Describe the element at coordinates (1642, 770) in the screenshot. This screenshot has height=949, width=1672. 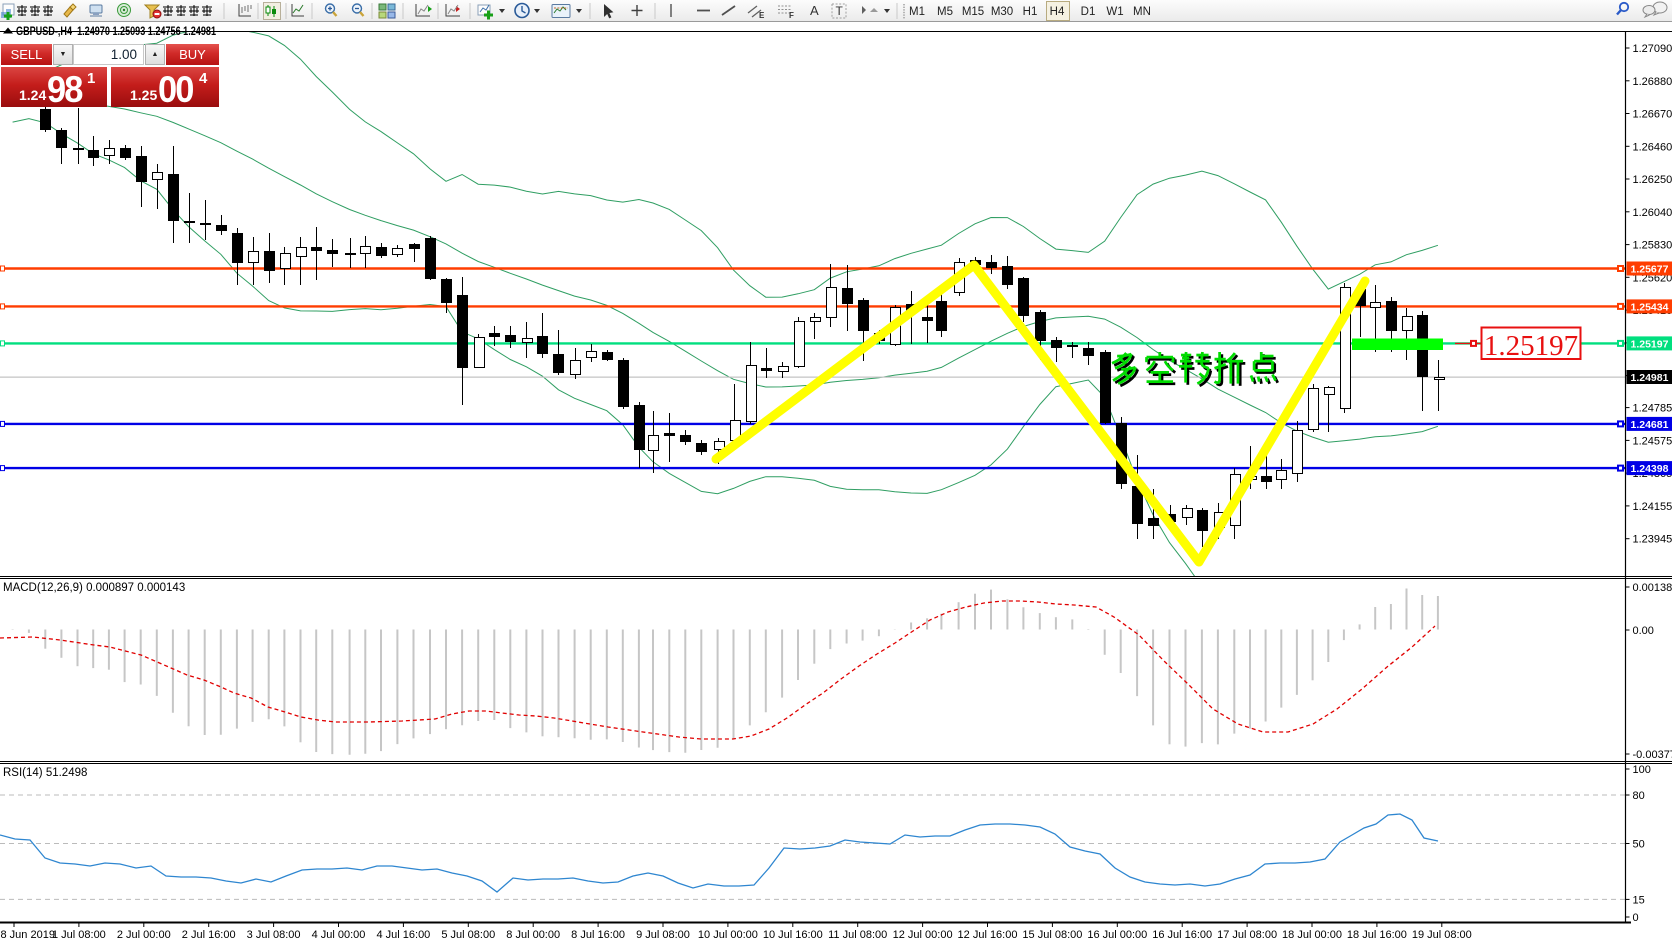
I see `svg-text: 100` at that location.